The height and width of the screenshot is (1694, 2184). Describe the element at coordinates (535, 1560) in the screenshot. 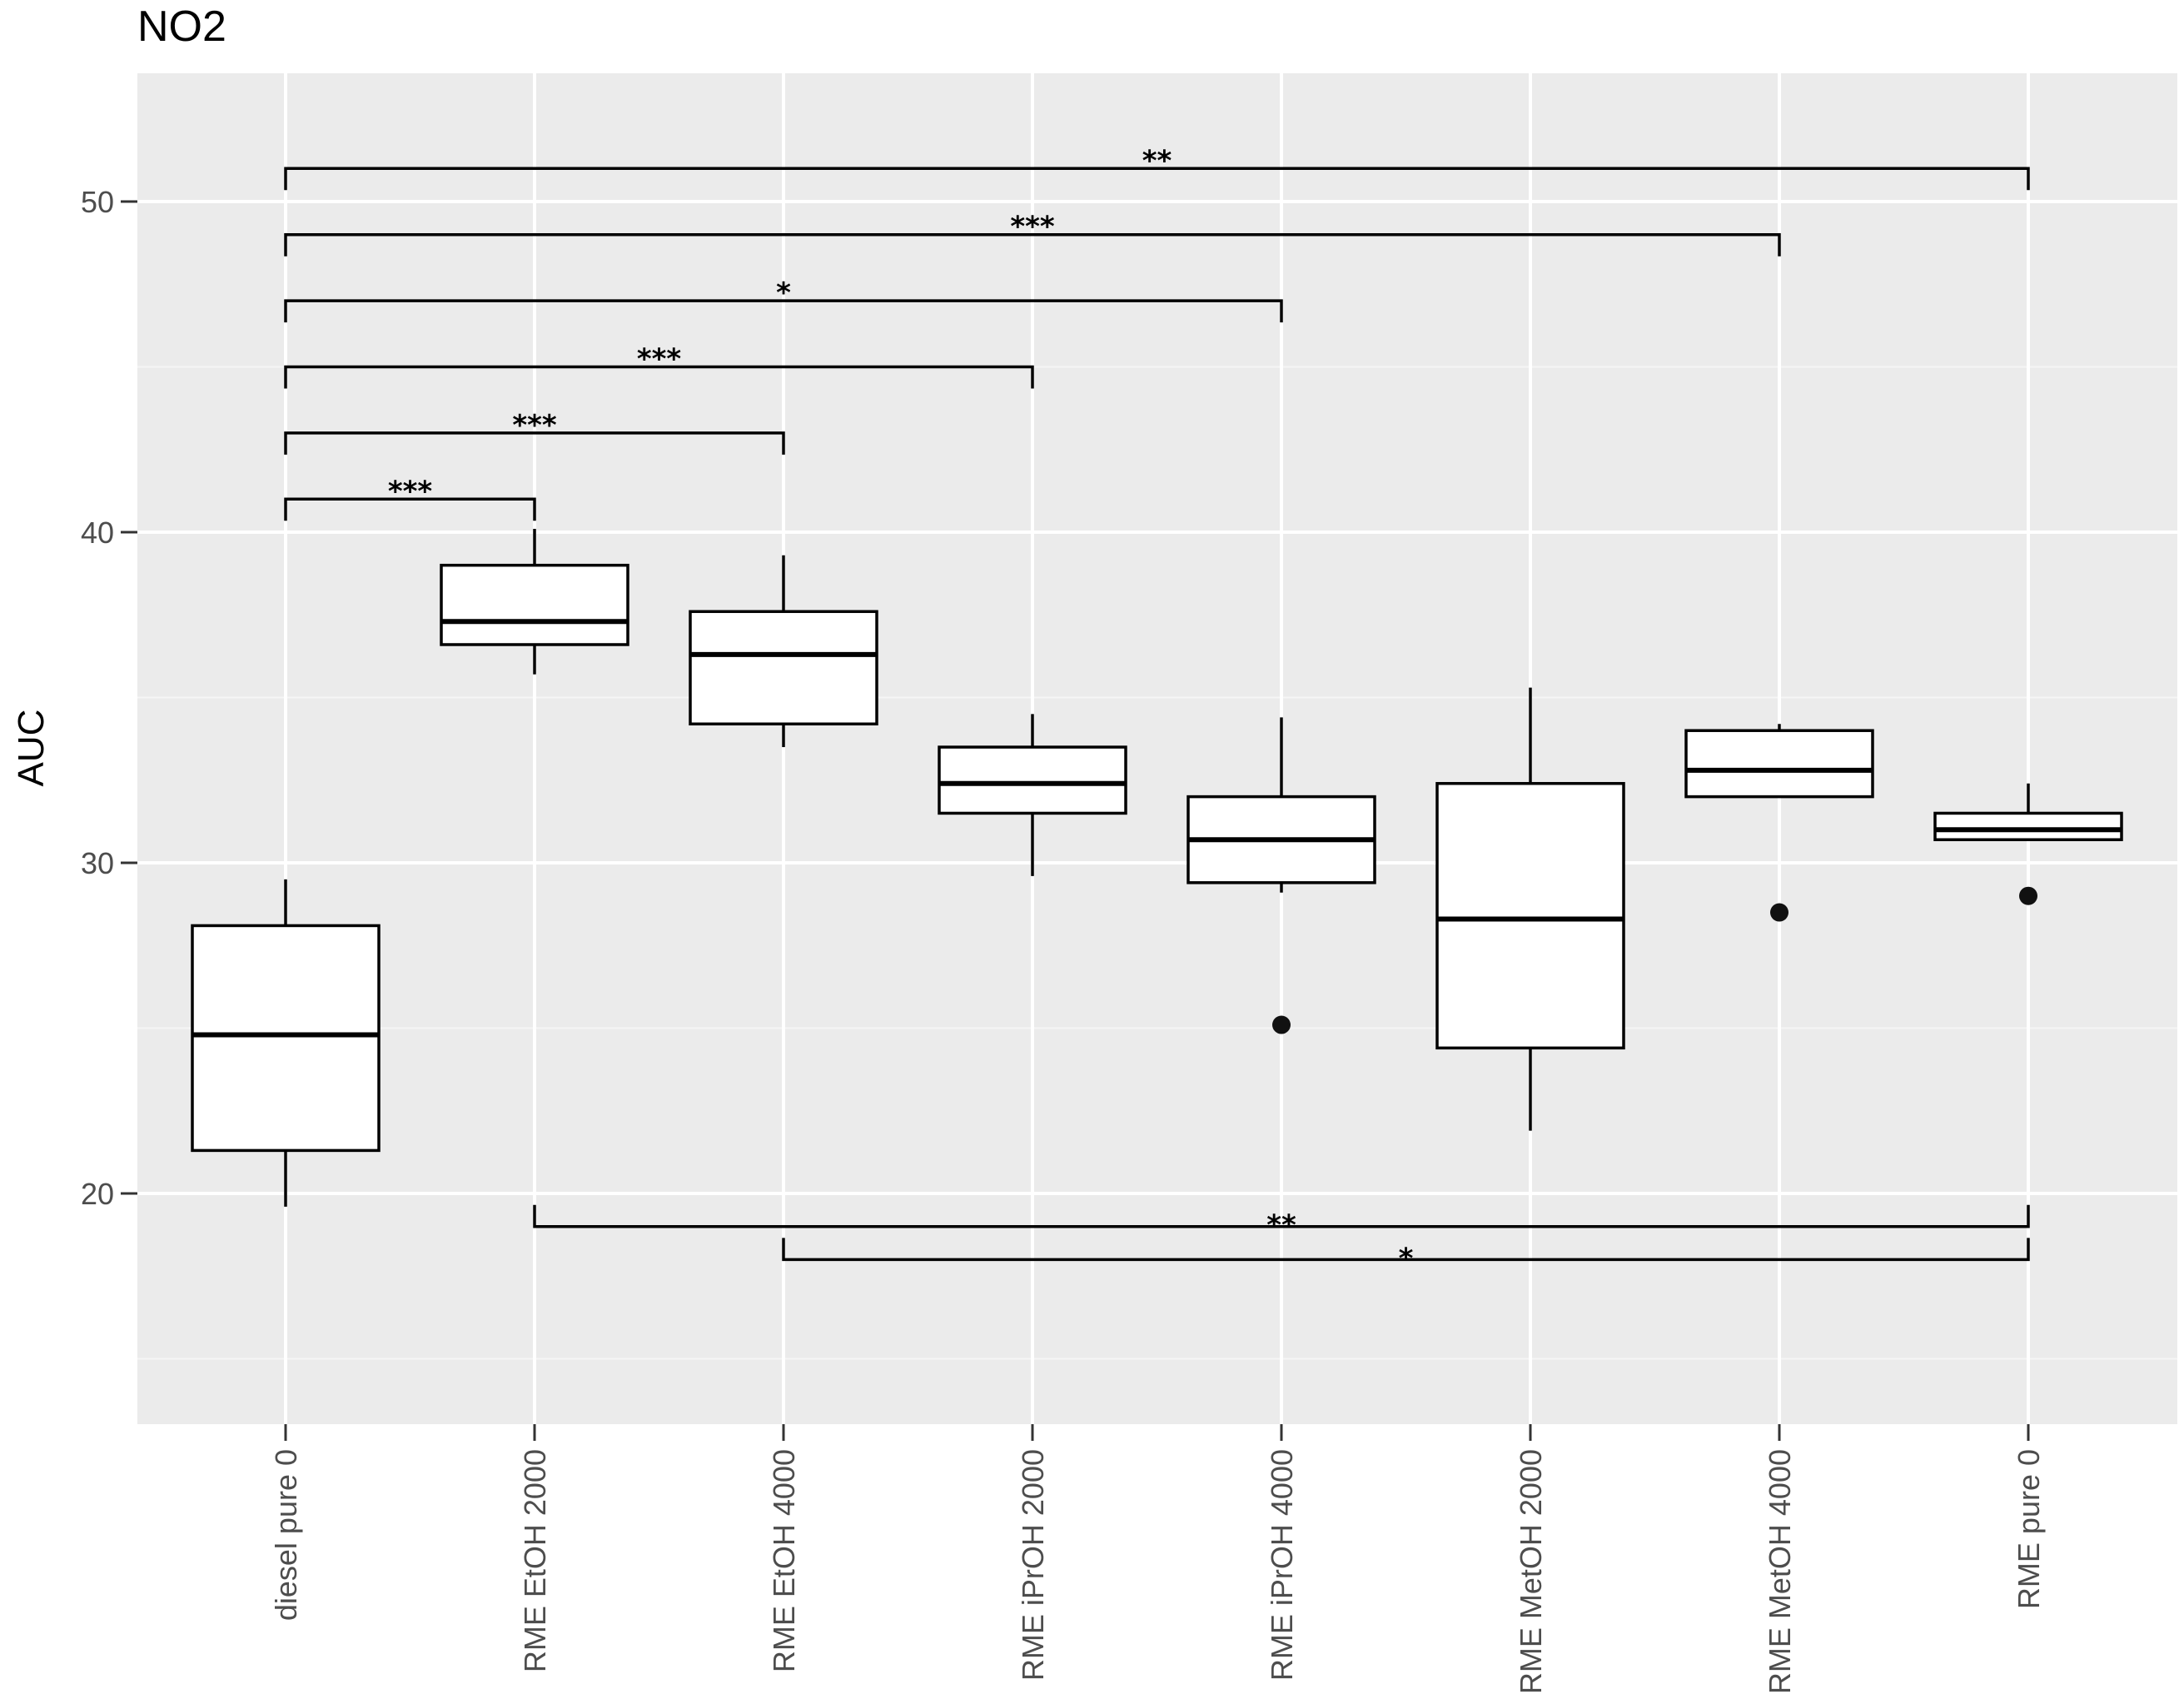

I see `x-tick-label: RME EtOH 2000` at that location.